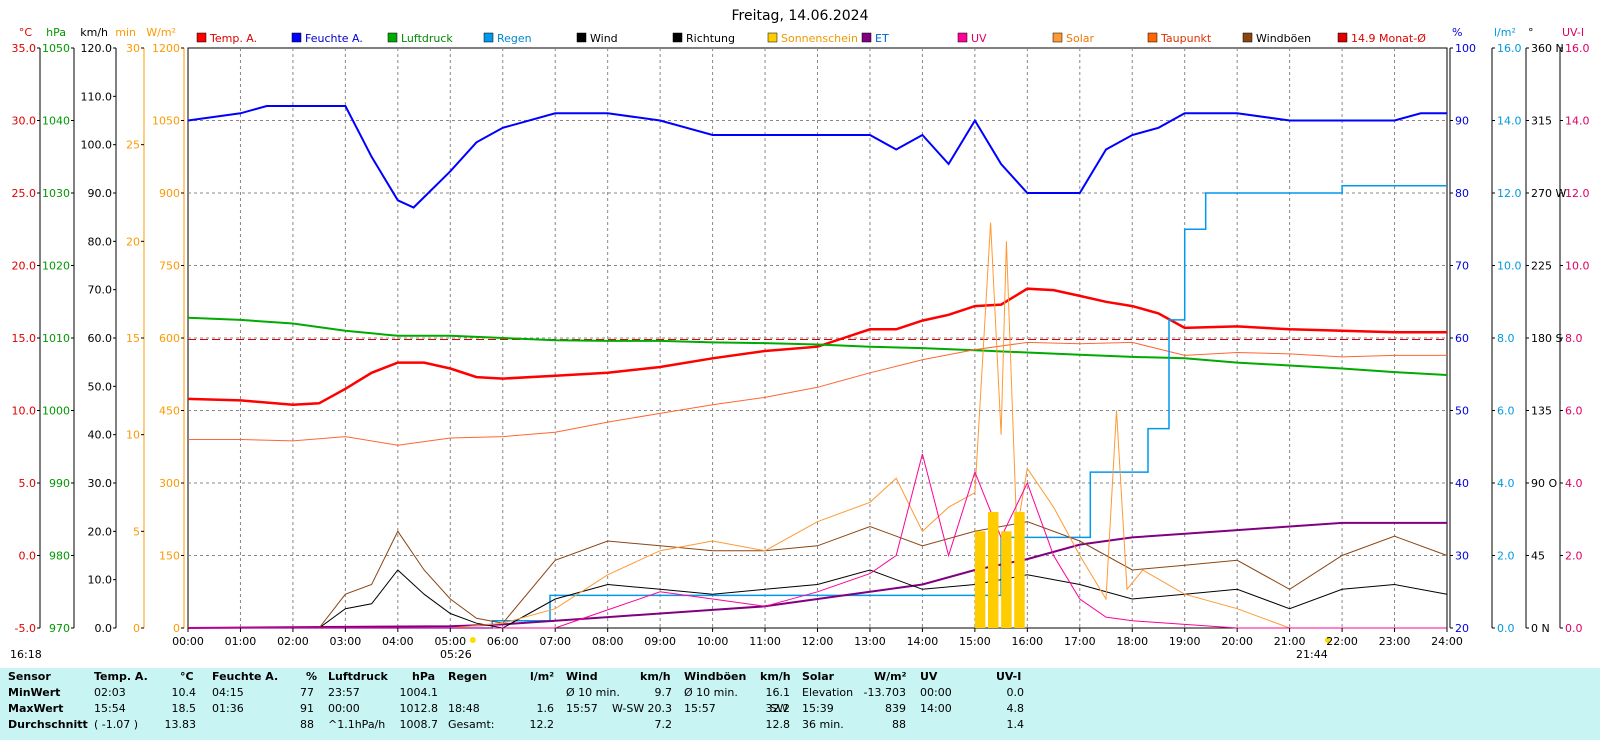  What do you see at coordinates (59, 483) in the screenshot?
I see `axis-tick-label: 990` at bounding box center [59, 483].